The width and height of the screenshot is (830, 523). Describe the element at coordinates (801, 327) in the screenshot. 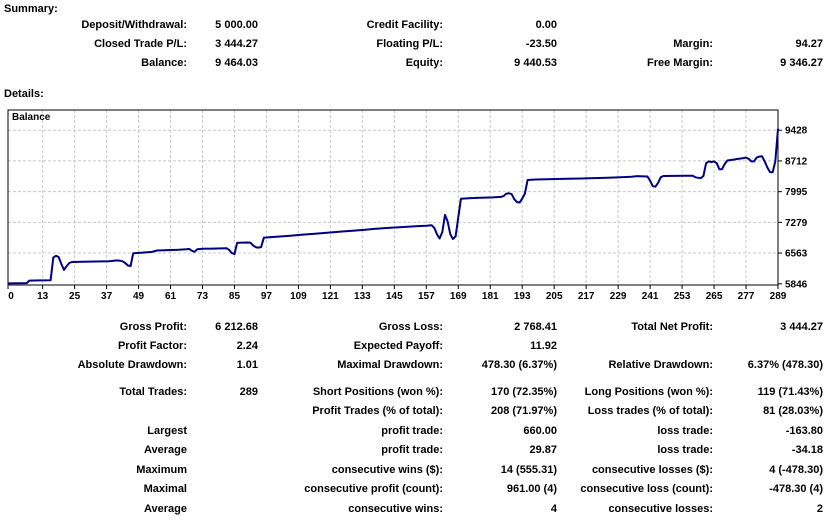

I see `detail-value: 3 444.27` at that location.